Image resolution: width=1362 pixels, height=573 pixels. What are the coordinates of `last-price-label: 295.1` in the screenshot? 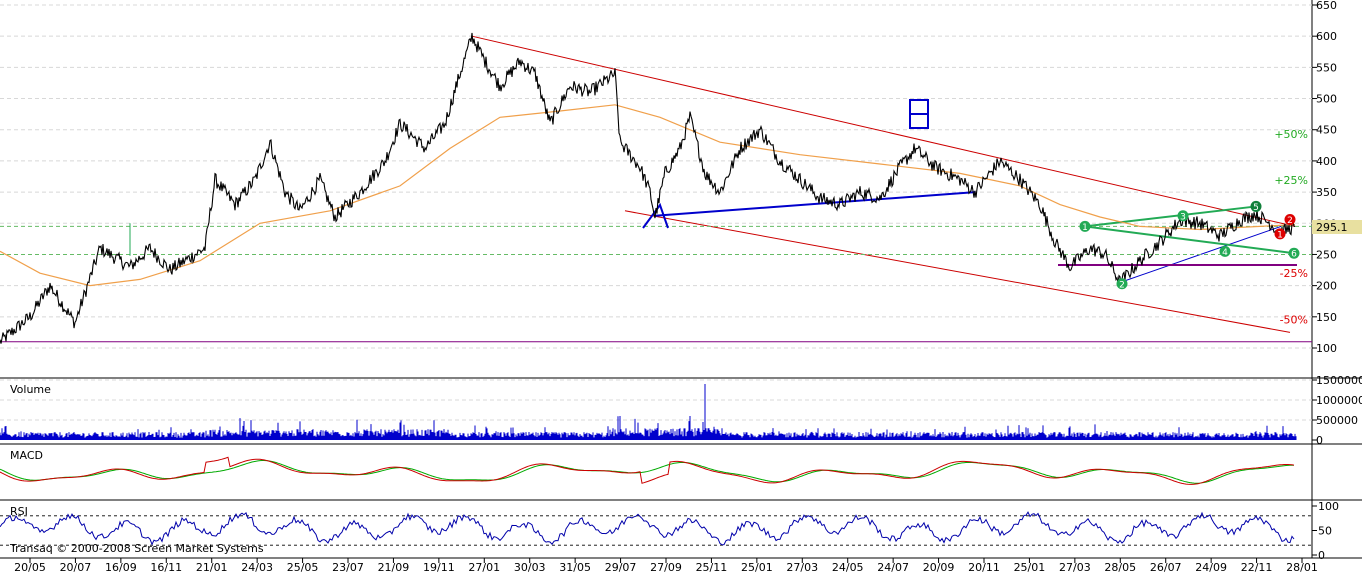 It's located at (1332, 227).